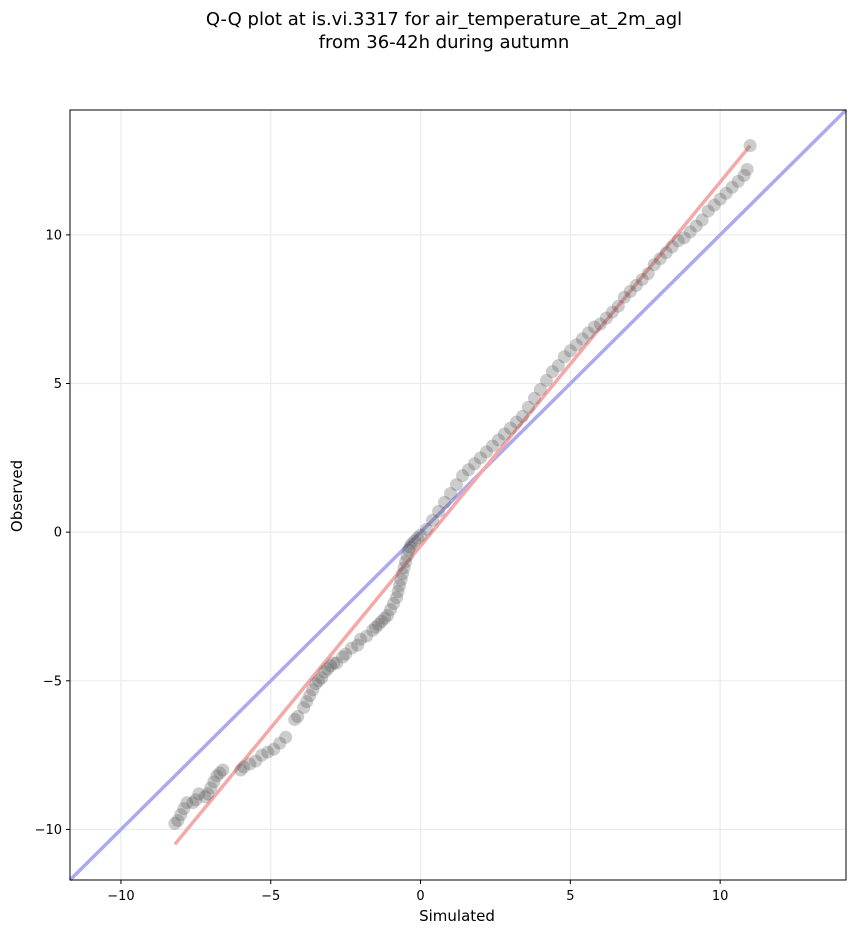 The image size is (854, 934). Describe the element at coordinates (58, 384) in the screenshot. I see `y-tick-label: 5` at that location.